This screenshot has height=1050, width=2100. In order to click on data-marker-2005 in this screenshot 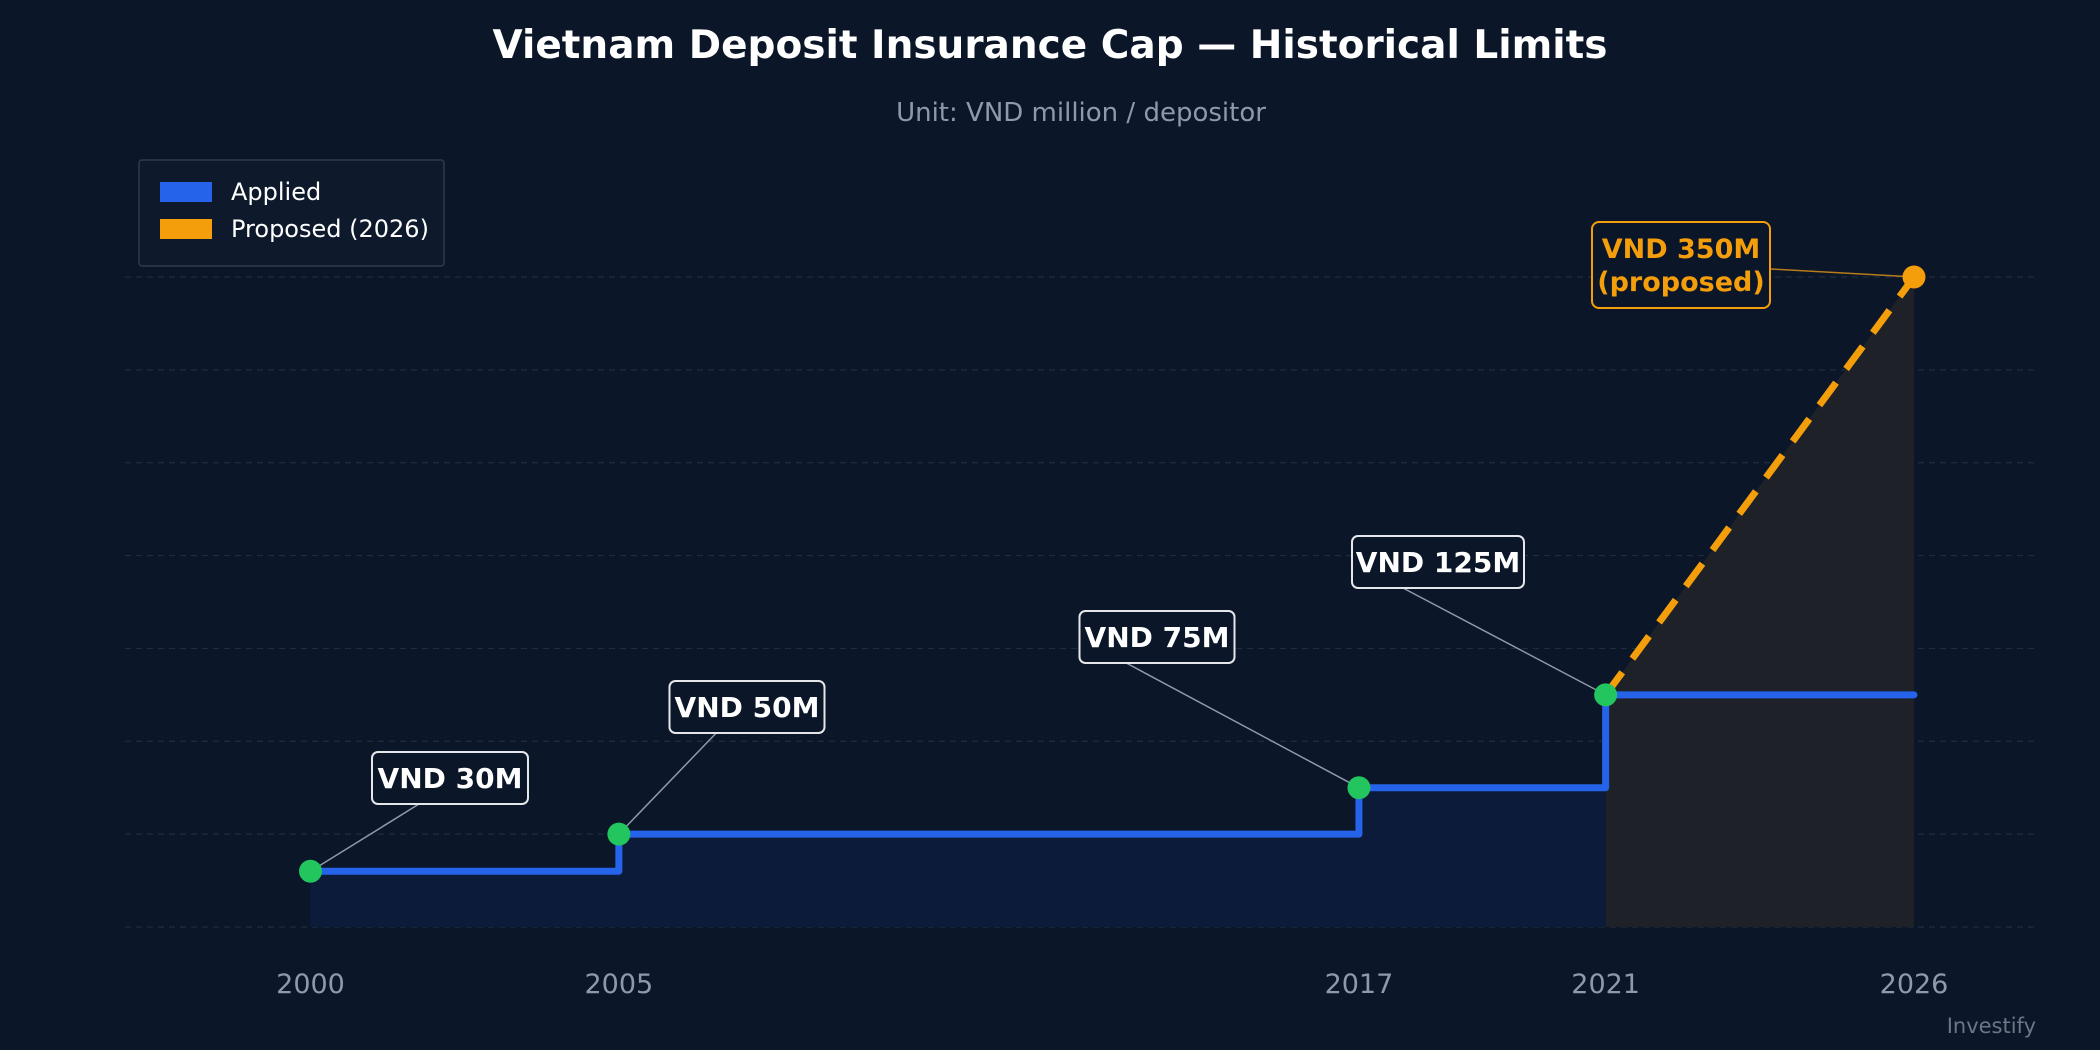, I will do `click(619, 834)`.